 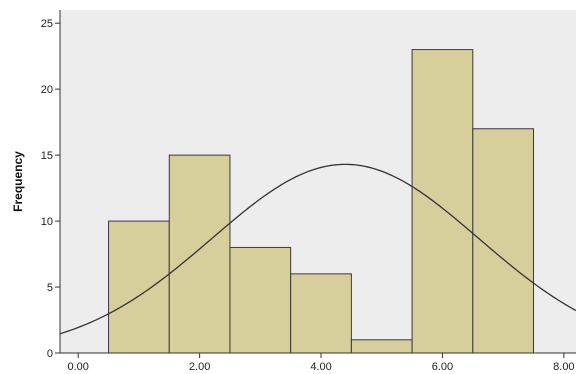 I want to click on x-tick-label: 0.00, so click(x=78, y=367).